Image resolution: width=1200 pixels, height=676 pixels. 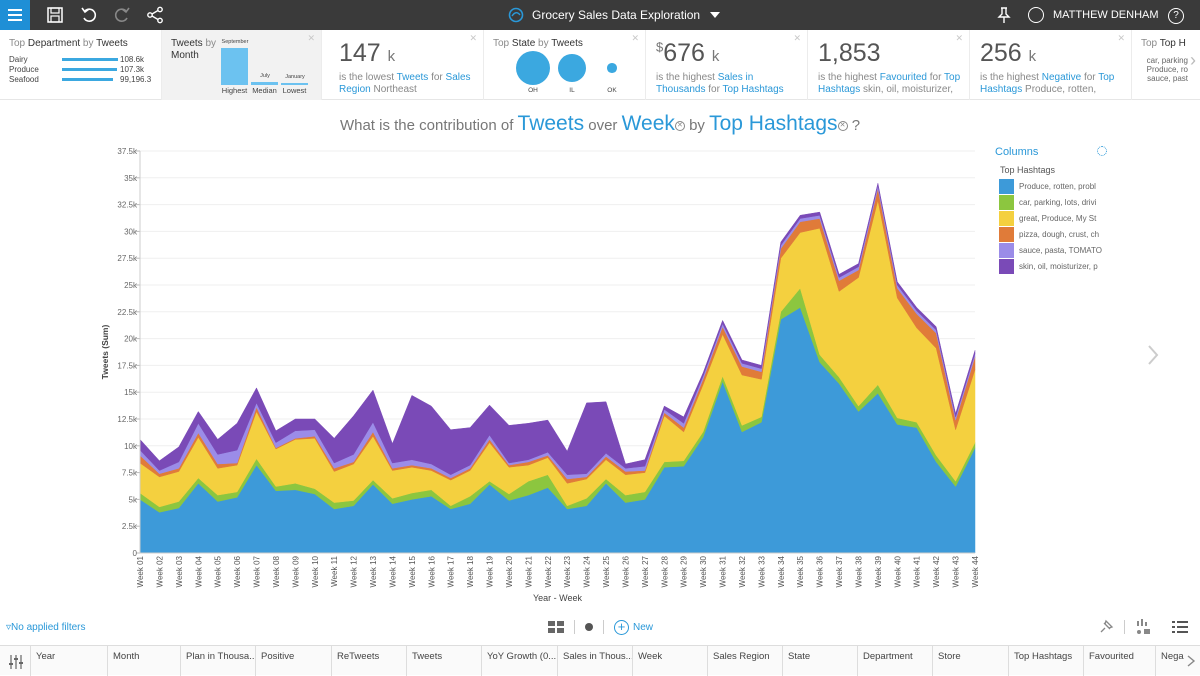 What do you see at coordinates (509, 571) in the screenshot?
I see `x-tick-label: Week 20` at bounding box center [509, 571].